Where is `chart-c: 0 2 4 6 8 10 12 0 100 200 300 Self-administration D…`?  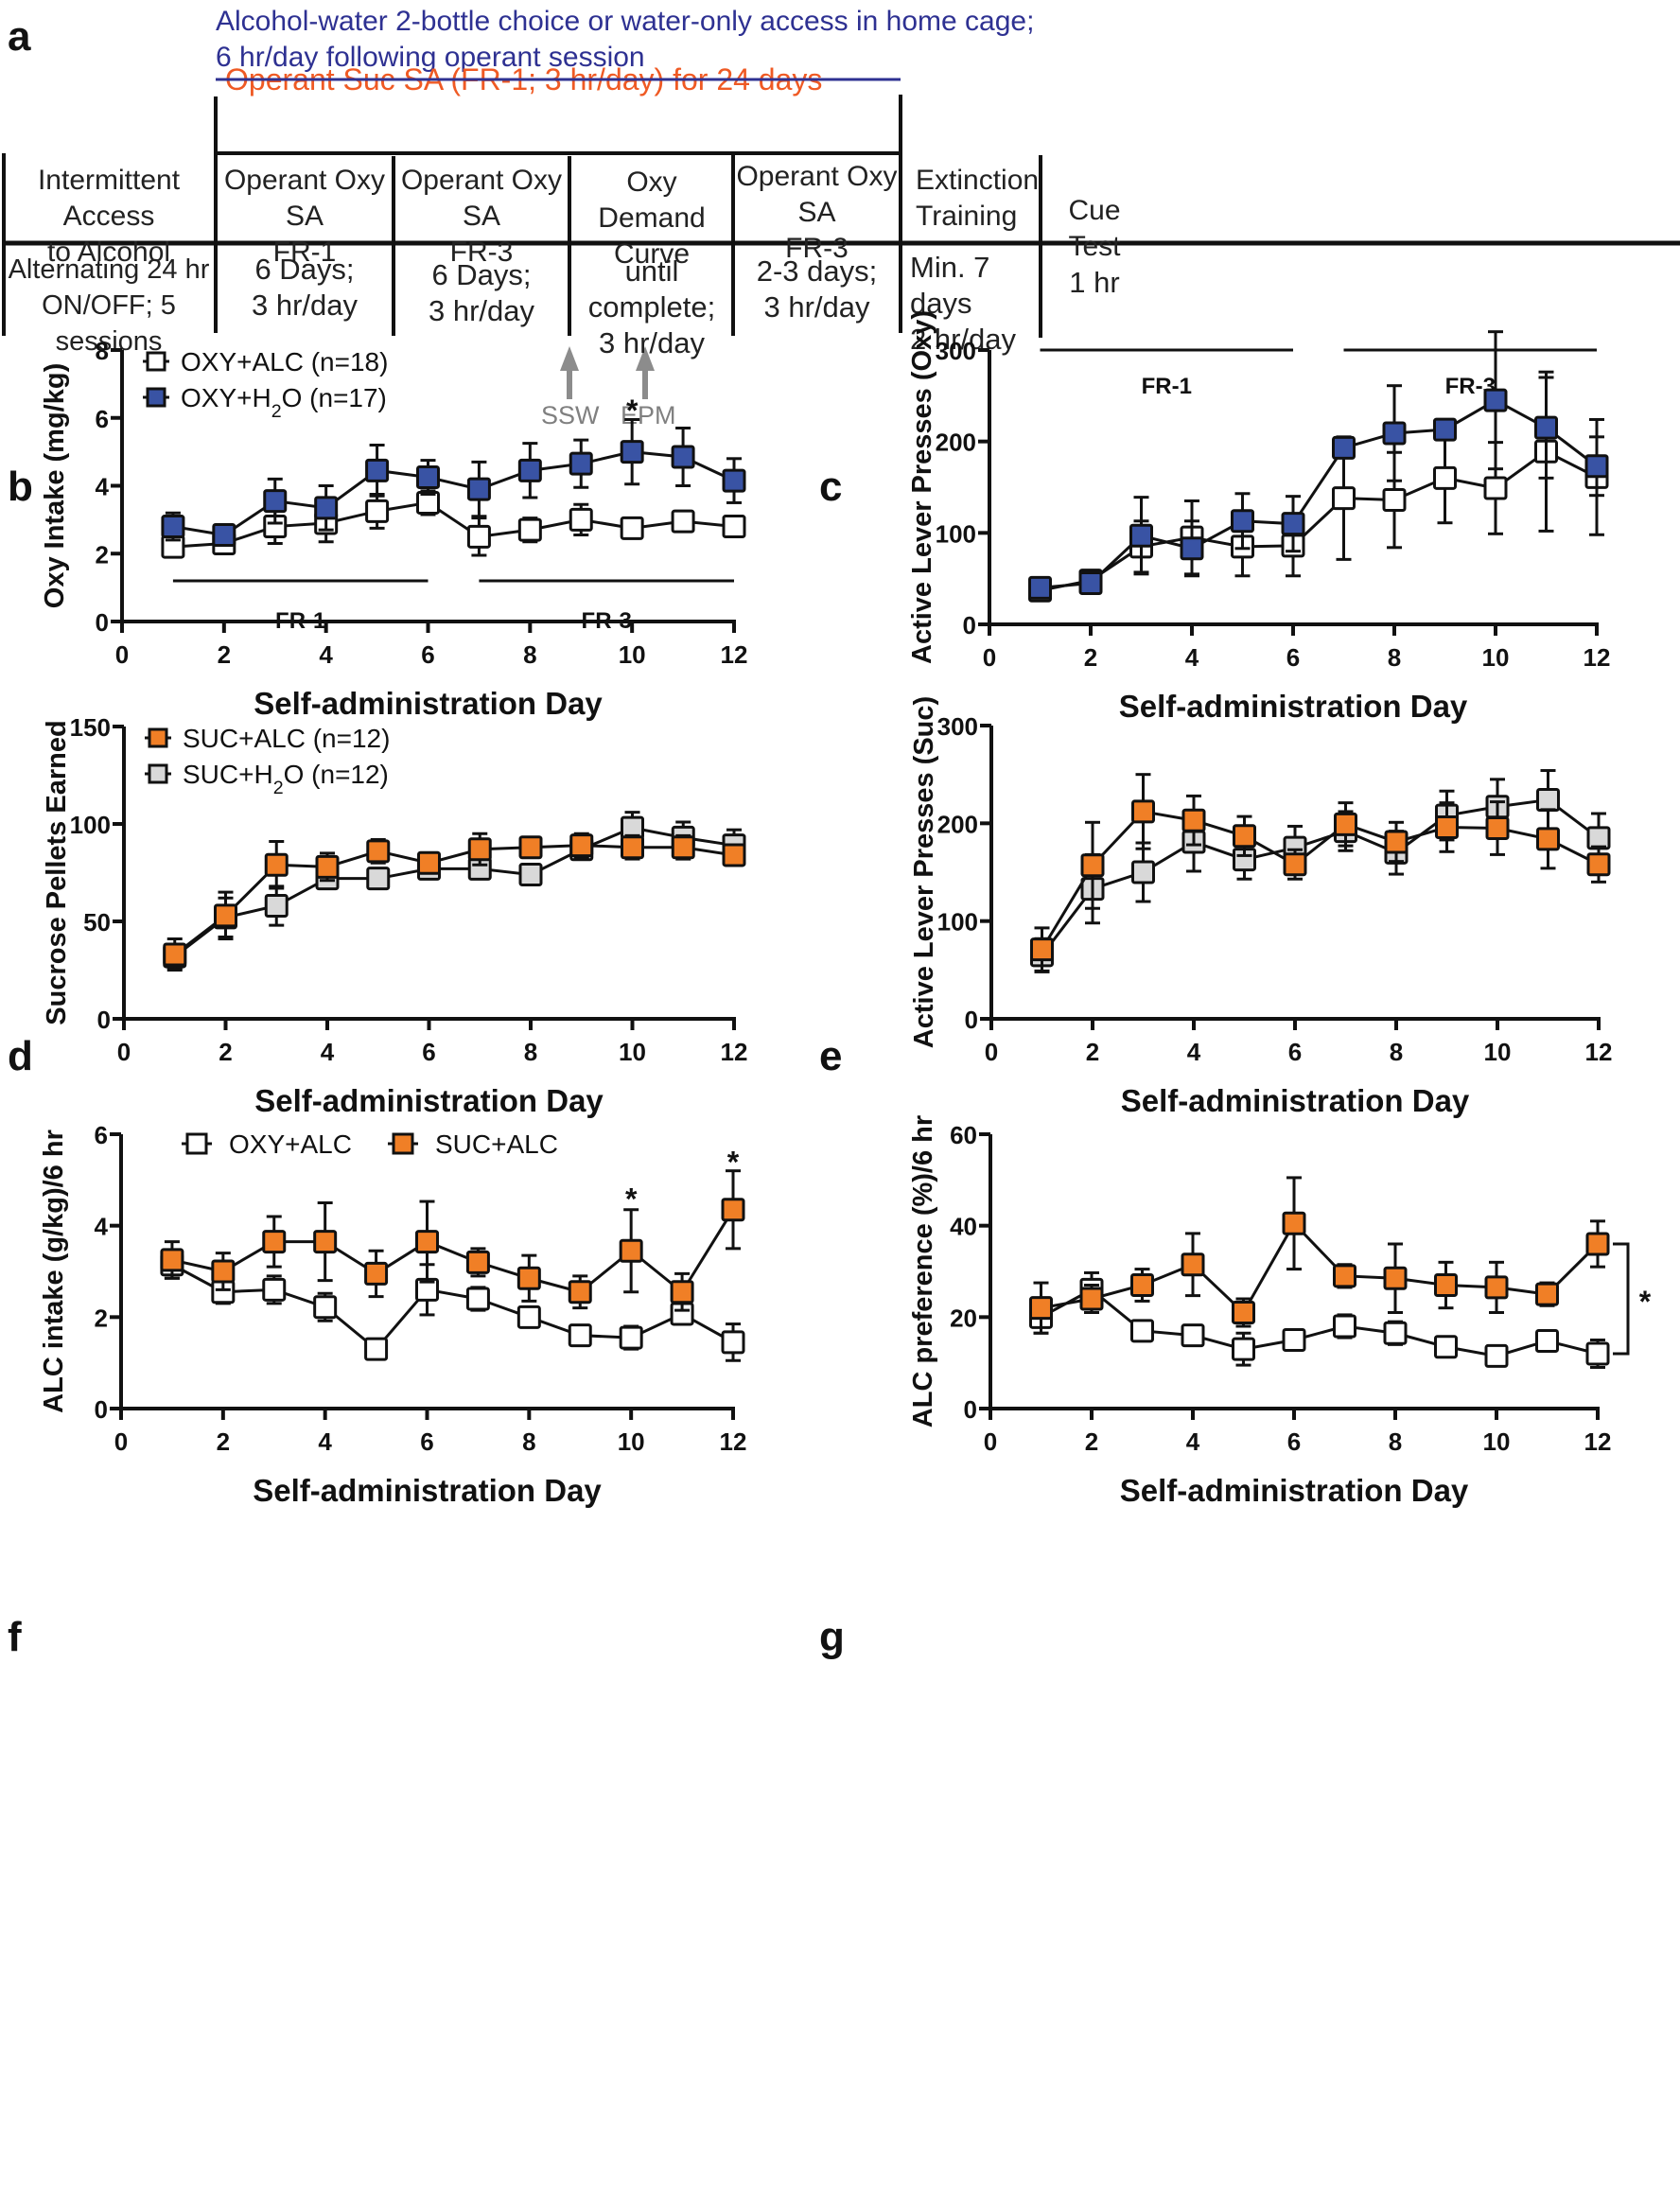
chart-c: 0 2 4 6 8 10 12 0 100 200 300 Self-administration D… is located at coordinates (1258, 517).